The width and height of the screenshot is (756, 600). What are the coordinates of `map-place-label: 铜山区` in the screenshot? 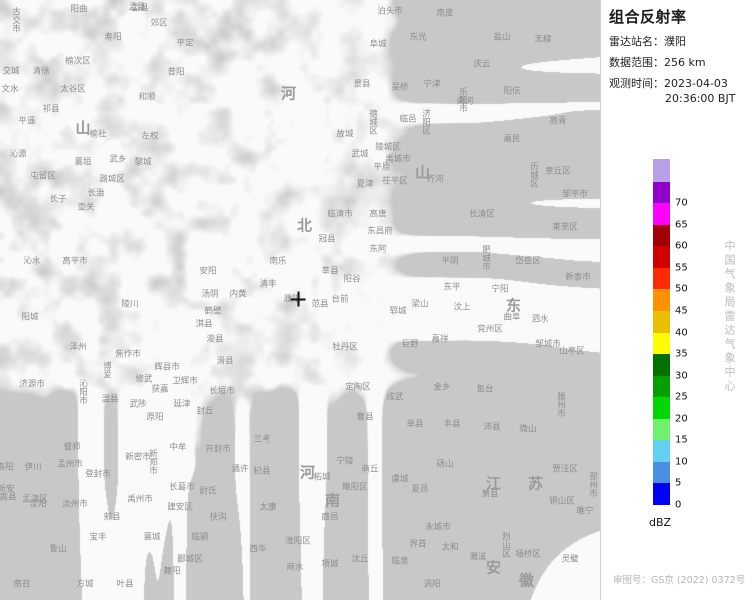 It's located at (562, 501).